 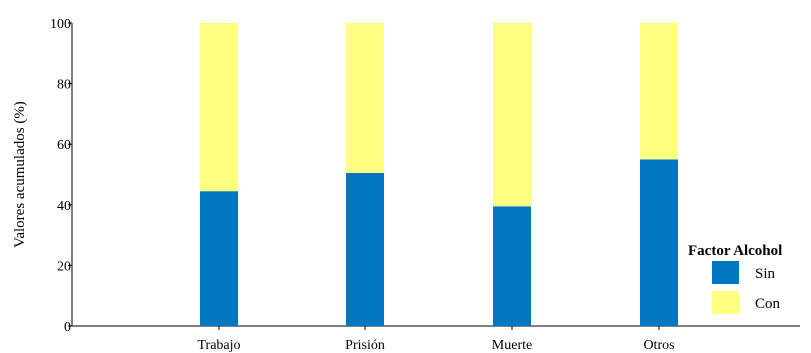 What do you see at coordinates (60, 24) in the screenshot?
I see `y-tick-label: 100` at bounding box center [60, 24].